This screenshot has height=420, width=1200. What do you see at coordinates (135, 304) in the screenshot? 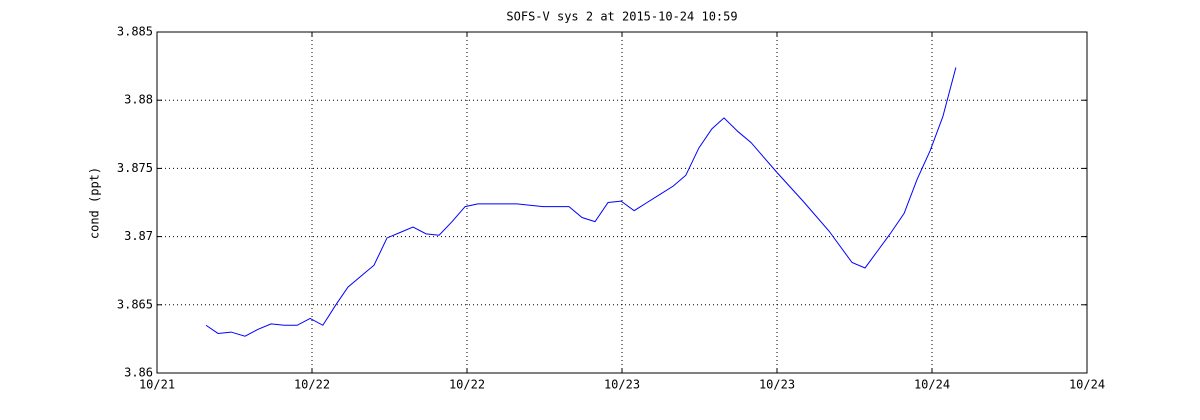
I see `y-tick-label: 3.865` at bounding box center [135, 304].